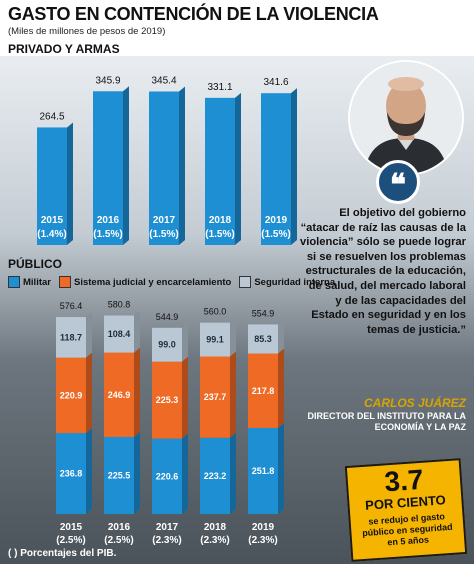 The height and width of the screenshot is (564, 474). What do you see at coordinates (64, 282) in the screenshot?
I see `legend-swatch-judicial` at bounding box center [64, 282].